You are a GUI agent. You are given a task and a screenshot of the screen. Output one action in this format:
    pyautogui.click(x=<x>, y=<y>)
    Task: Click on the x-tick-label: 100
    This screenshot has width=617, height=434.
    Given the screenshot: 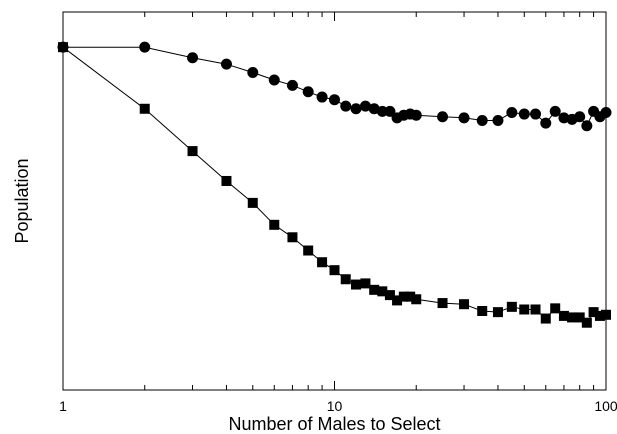 What is the action you would take?
    pyautogui.click(x=605, y=406)
    